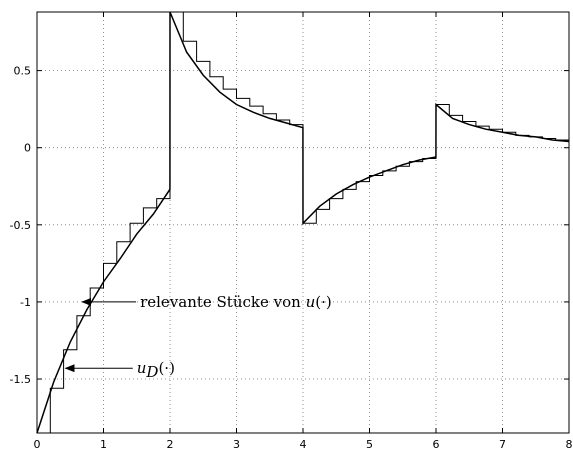  I want to click on x-tick-label: 3, so click(236, 444).